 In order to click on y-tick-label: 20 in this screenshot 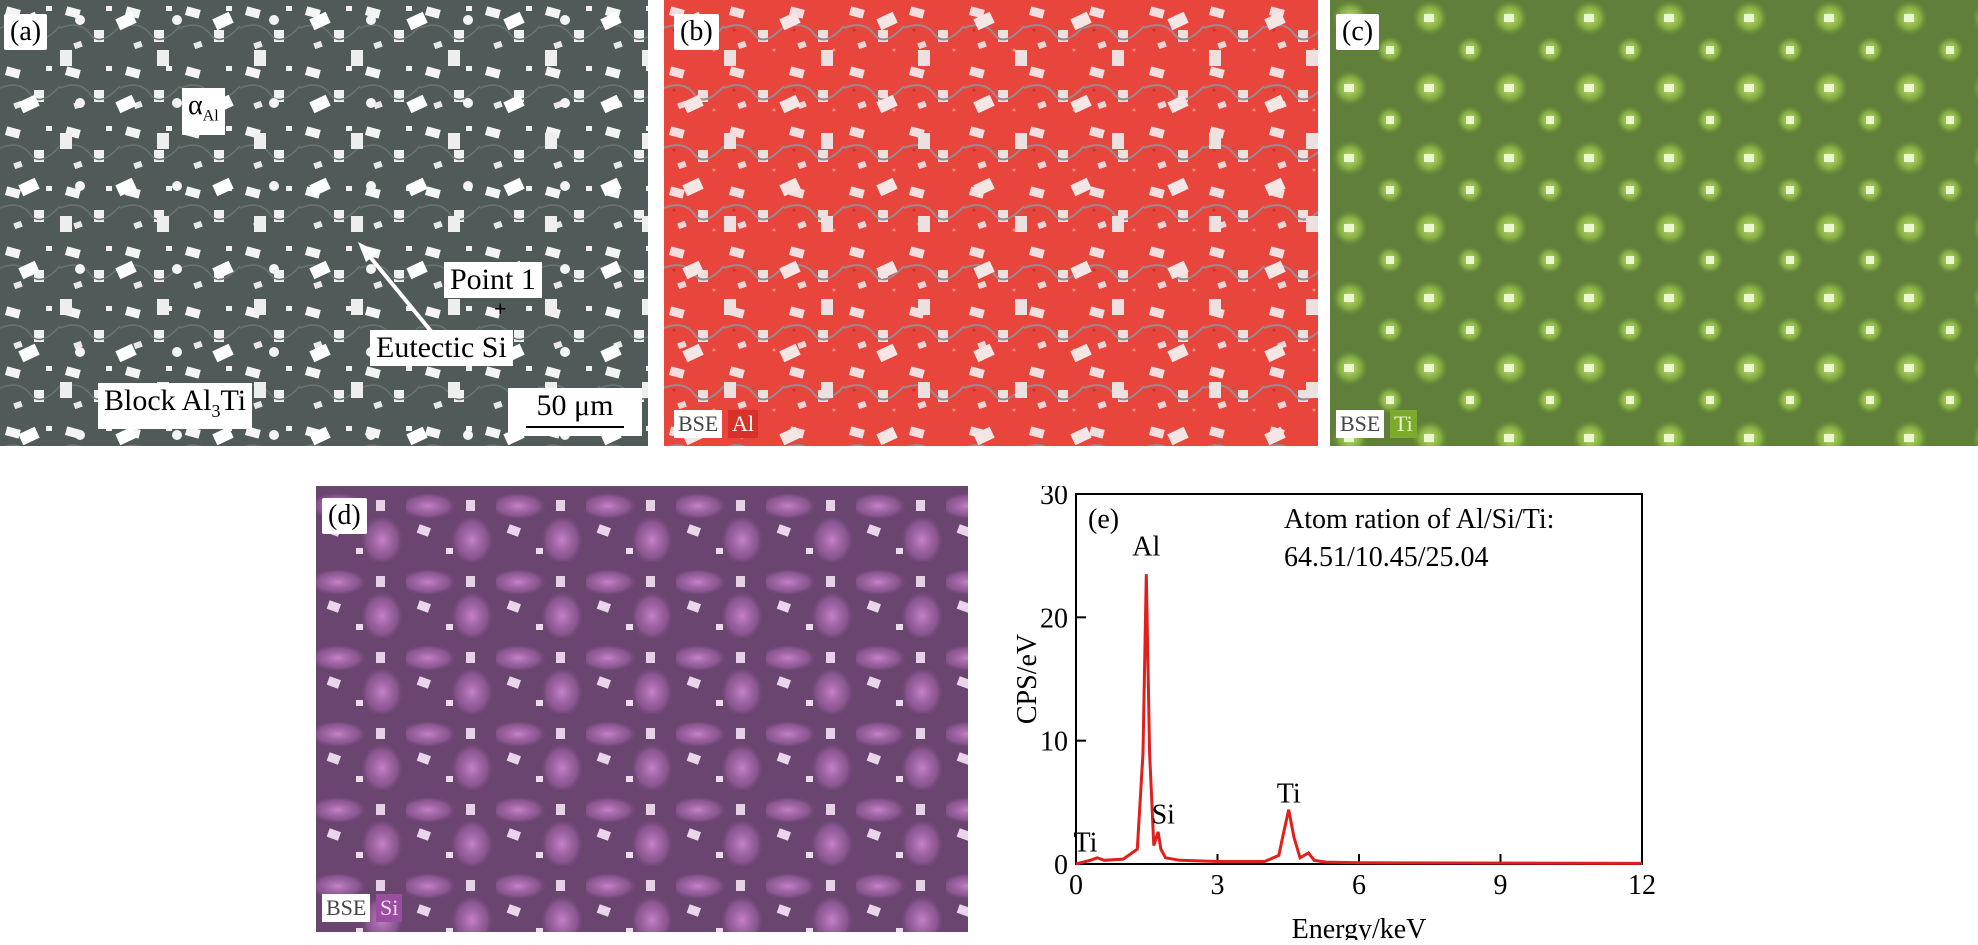, I will do `click(1054, 618)`.